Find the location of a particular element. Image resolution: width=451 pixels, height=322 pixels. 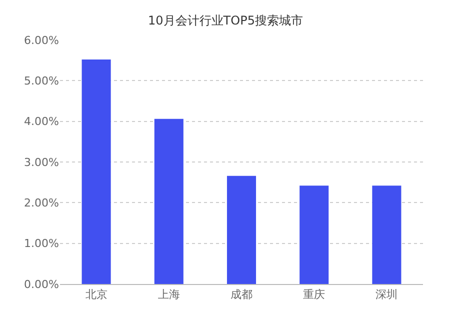

x-tick-label: 重庆 is located at coordinates (314, 295).